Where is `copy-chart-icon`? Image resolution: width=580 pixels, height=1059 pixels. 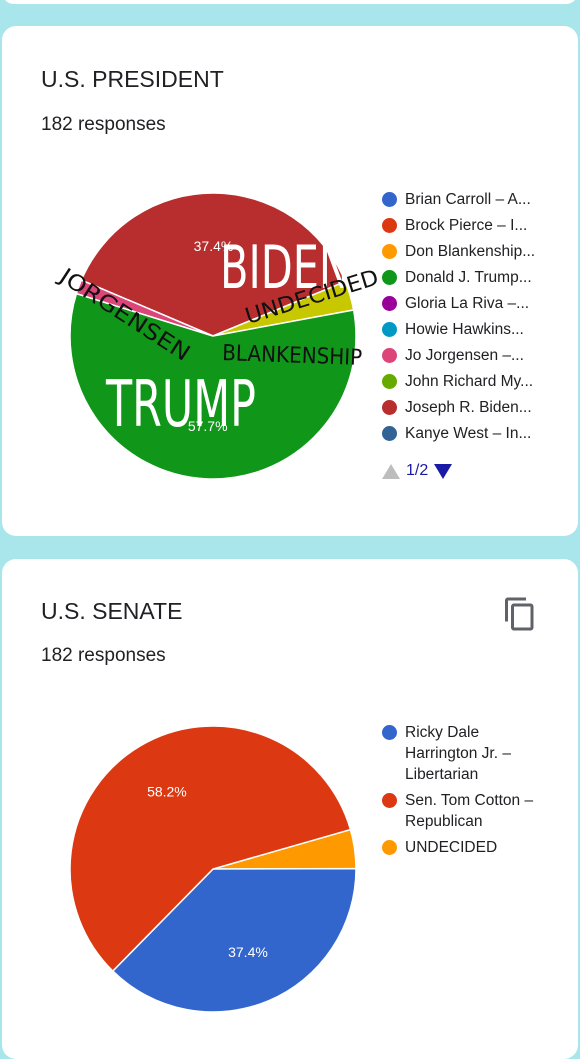 copy-chart-icon is located at coordinates (520, 614).